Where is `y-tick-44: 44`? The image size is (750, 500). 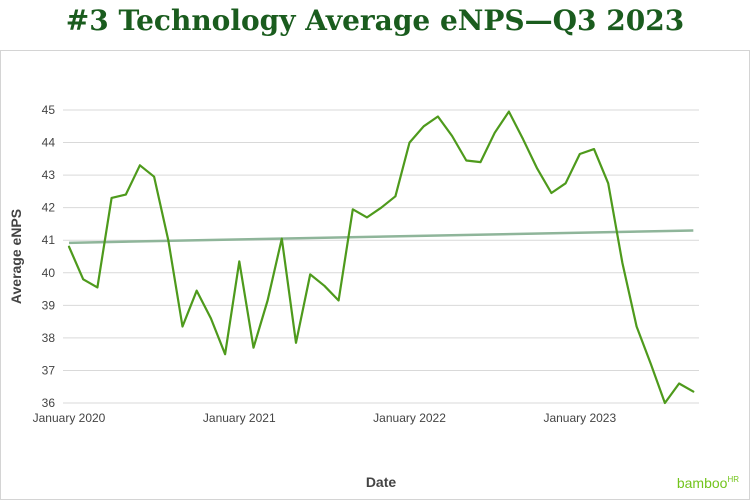
y-tick-44: 44 is located at coordinates (49, 143).